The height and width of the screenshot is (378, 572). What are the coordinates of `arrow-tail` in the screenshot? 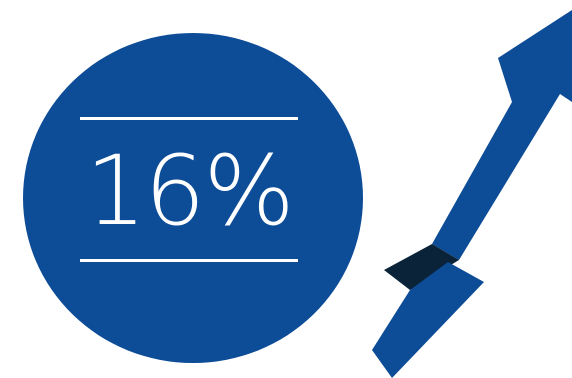 It's located at (428, 320).